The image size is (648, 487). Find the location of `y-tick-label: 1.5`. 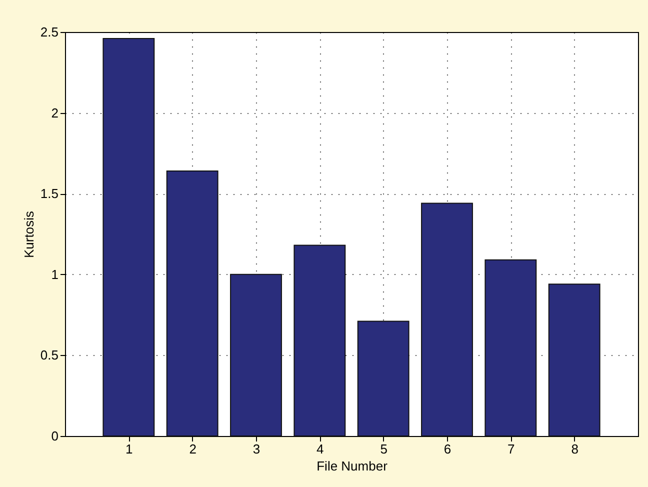

y-tick-label: 1.5 is located at coordinates (49, 194).